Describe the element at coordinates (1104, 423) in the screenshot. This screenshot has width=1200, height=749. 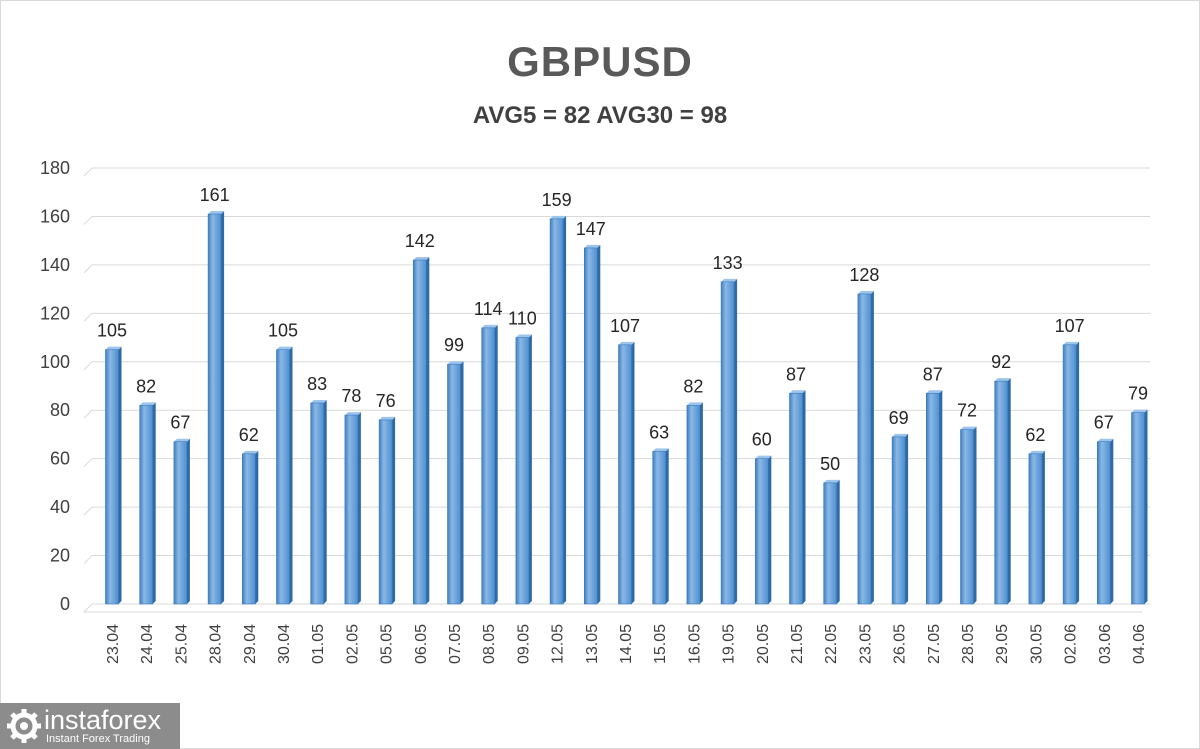
I see `data-label: 67` at that location.